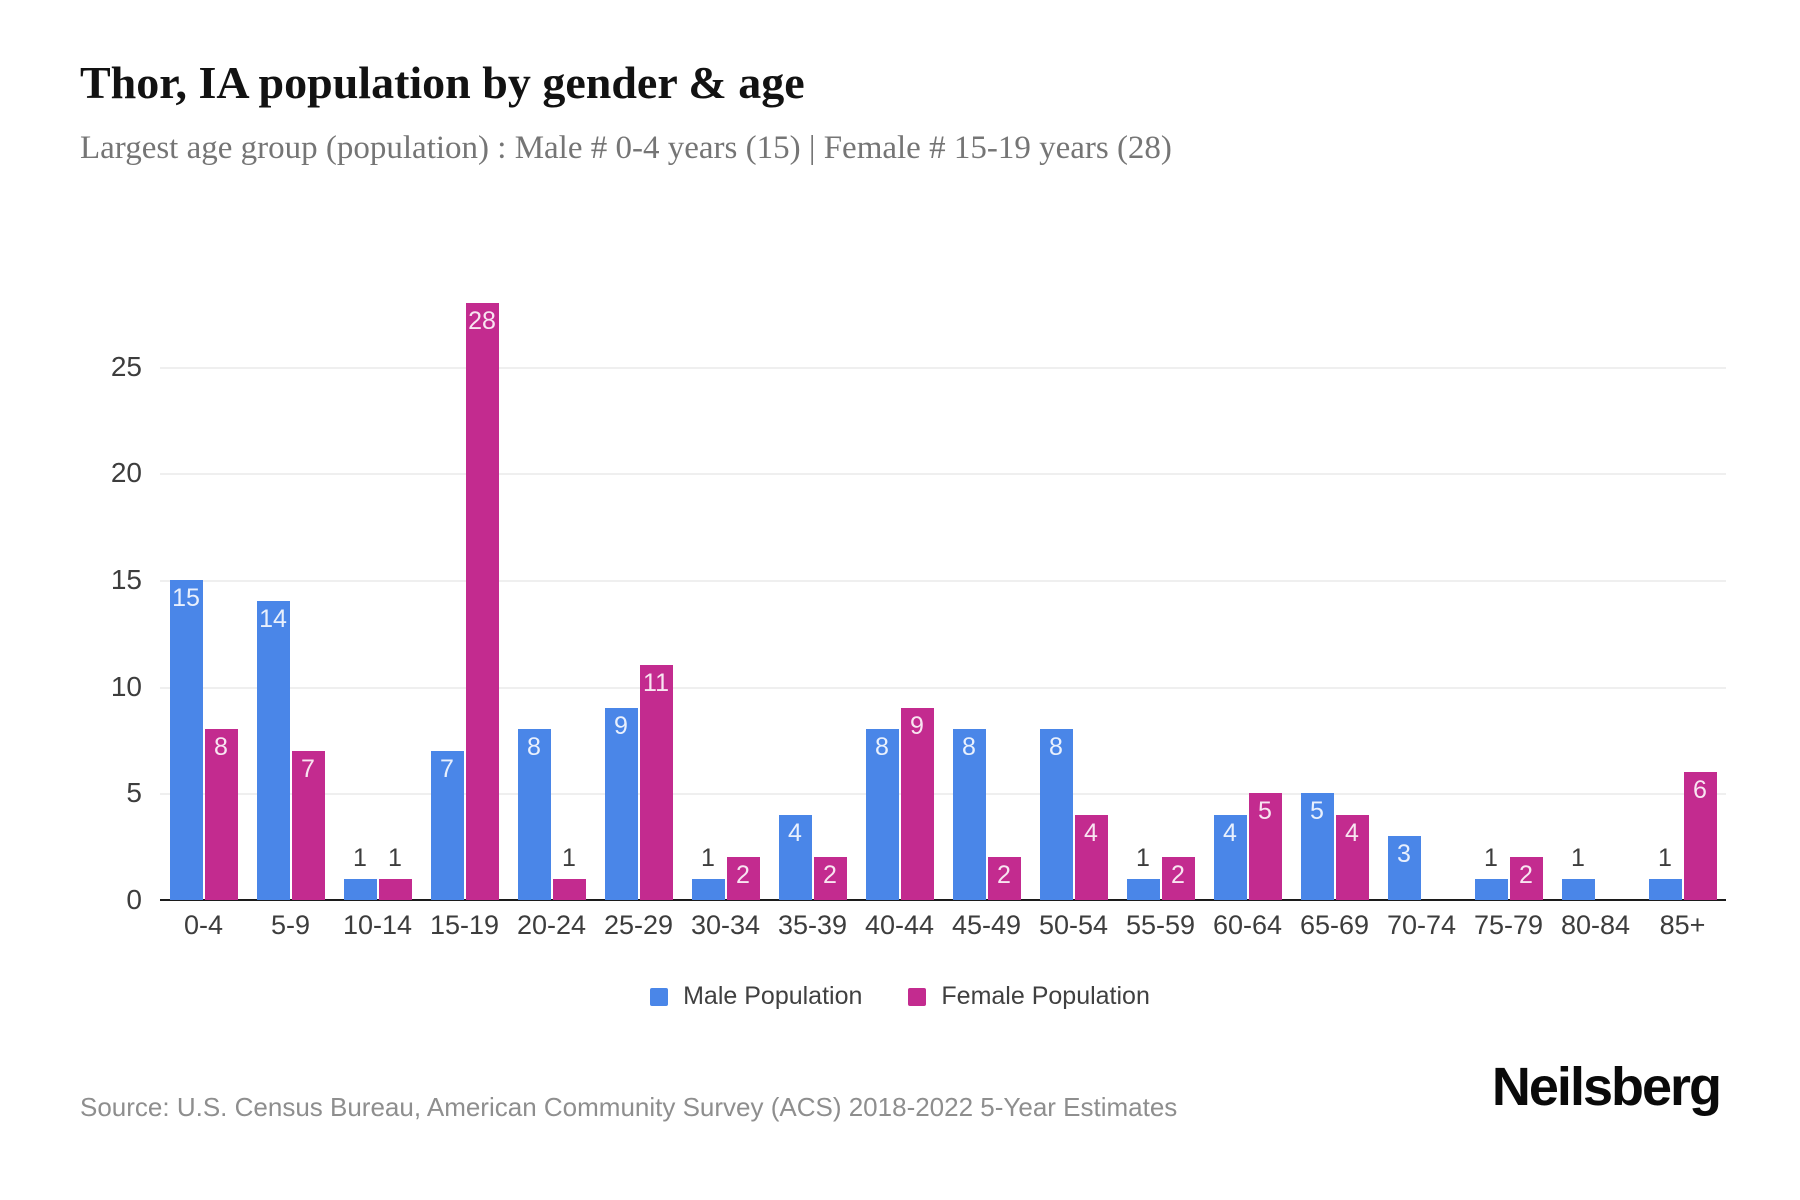  What do you see at coordinates (1508, 599) in the screenshot?
I see `bar-group-75-79: 75-79 1 2` at bounding box center [1508, 599].